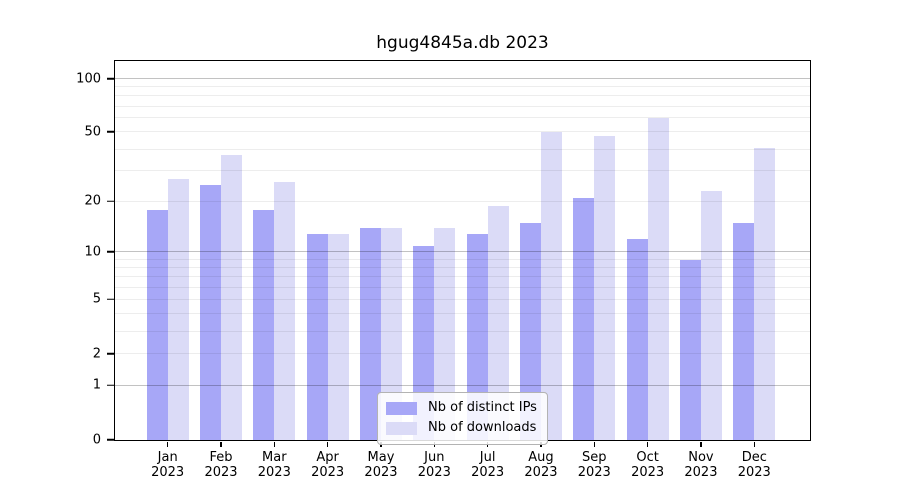 Image resolution: width=900 pixels, height=500 pixels. Describe the element at coordinates (765, 293) in the screenshot. I see `bar-downloads-dec` at that location.